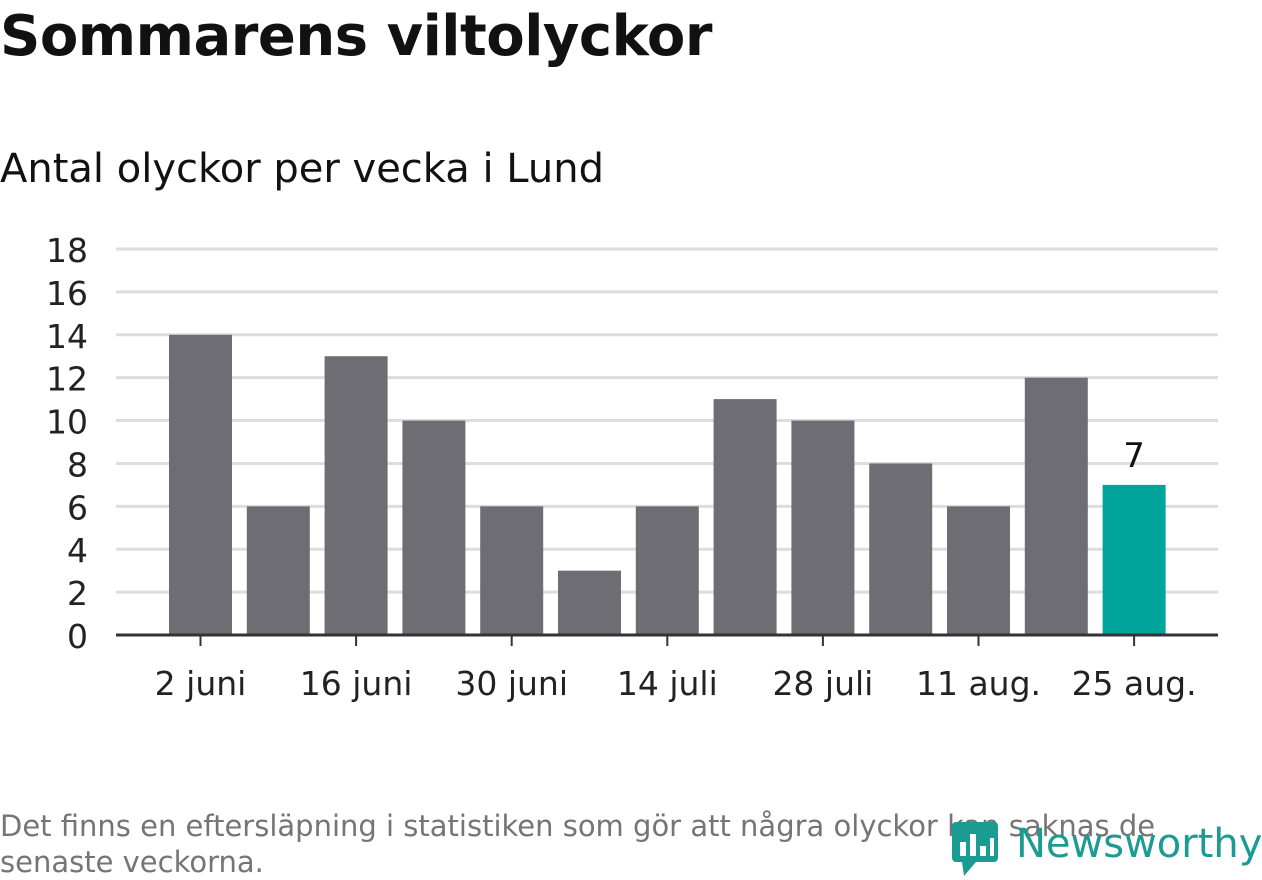 This screenshot has width=1262, height=880. What do you see at coordinates (356, 683) in the screenshot?
I see `x-tick-label: 16 juni` at bounding box center [356, 683].